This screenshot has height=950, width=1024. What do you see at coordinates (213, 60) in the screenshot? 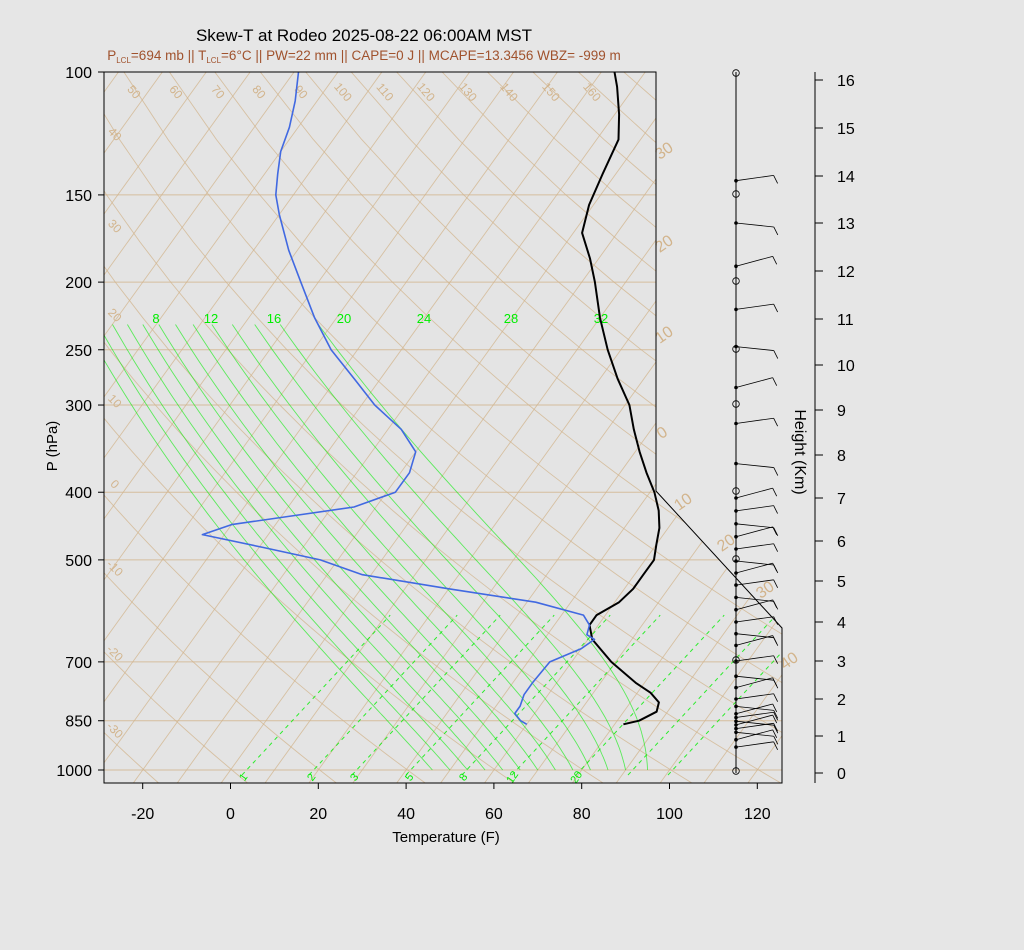
I see `subtitle-t-sub: LCL` at bounding box center [213, 60].